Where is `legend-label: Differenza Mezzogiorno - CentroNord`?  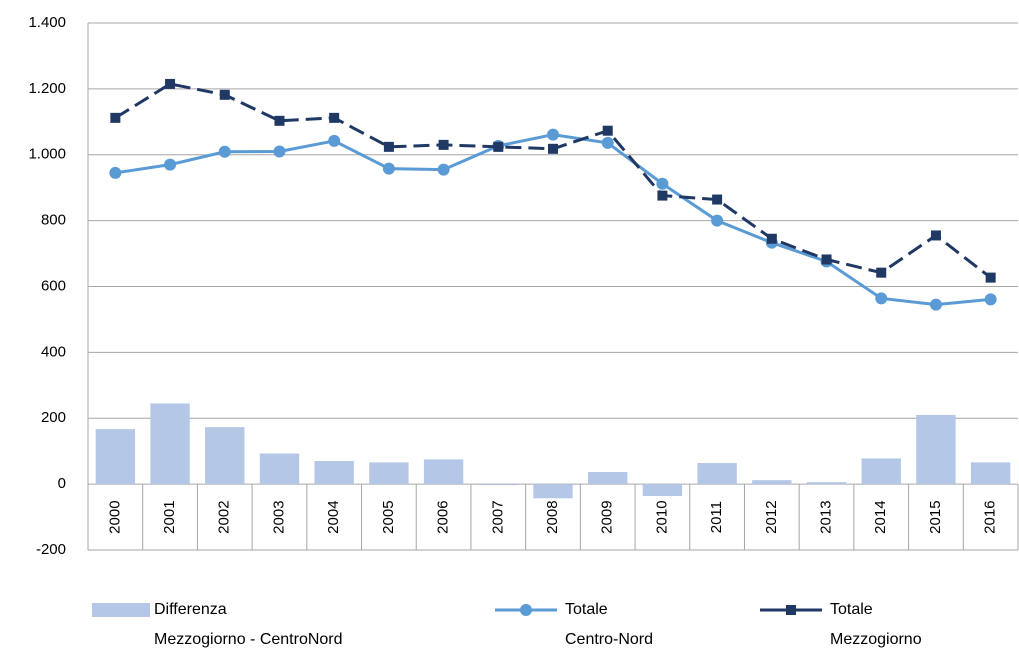
legend-label: Differenza Mezzogiorno - CentroNord is located at coordinates (248, 624).